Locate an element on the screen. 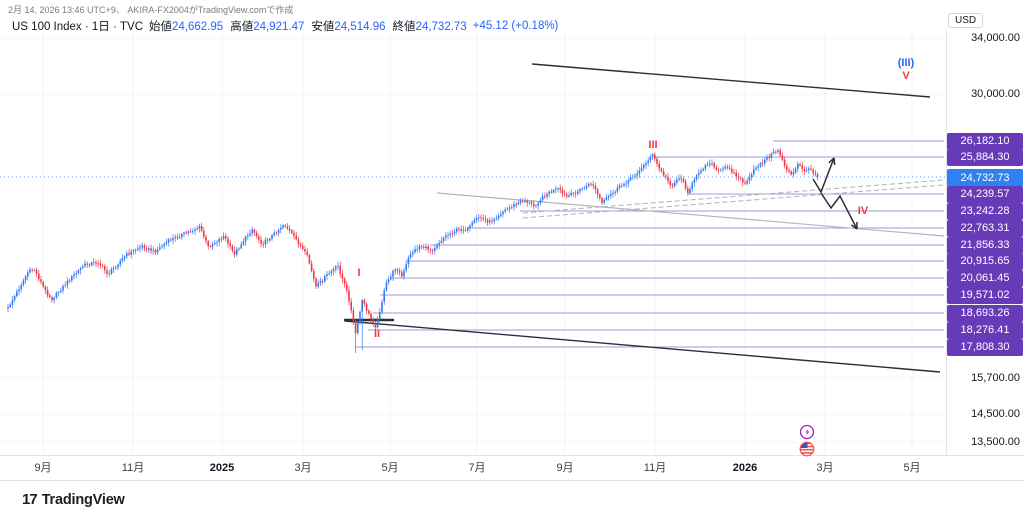  price-axis-border is located at coordinates (946, 241).